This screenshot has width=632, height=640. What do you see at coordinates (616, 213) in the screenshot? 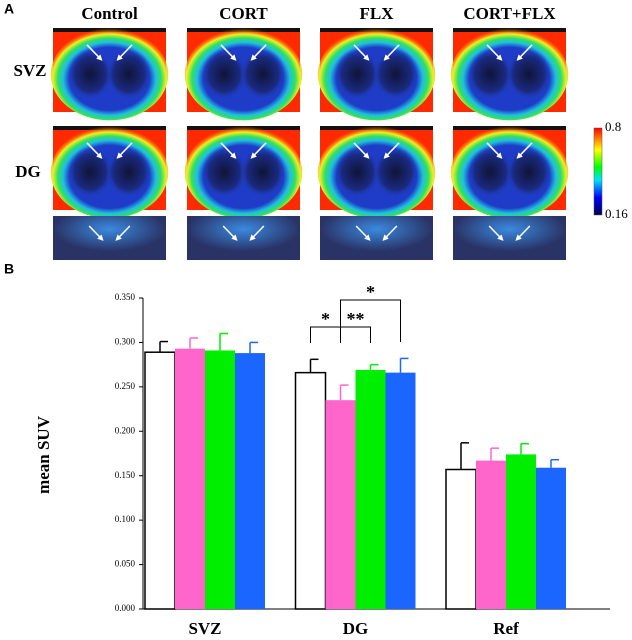
I see `colorbar-min: 0.16` at bounding box center [616, 213].